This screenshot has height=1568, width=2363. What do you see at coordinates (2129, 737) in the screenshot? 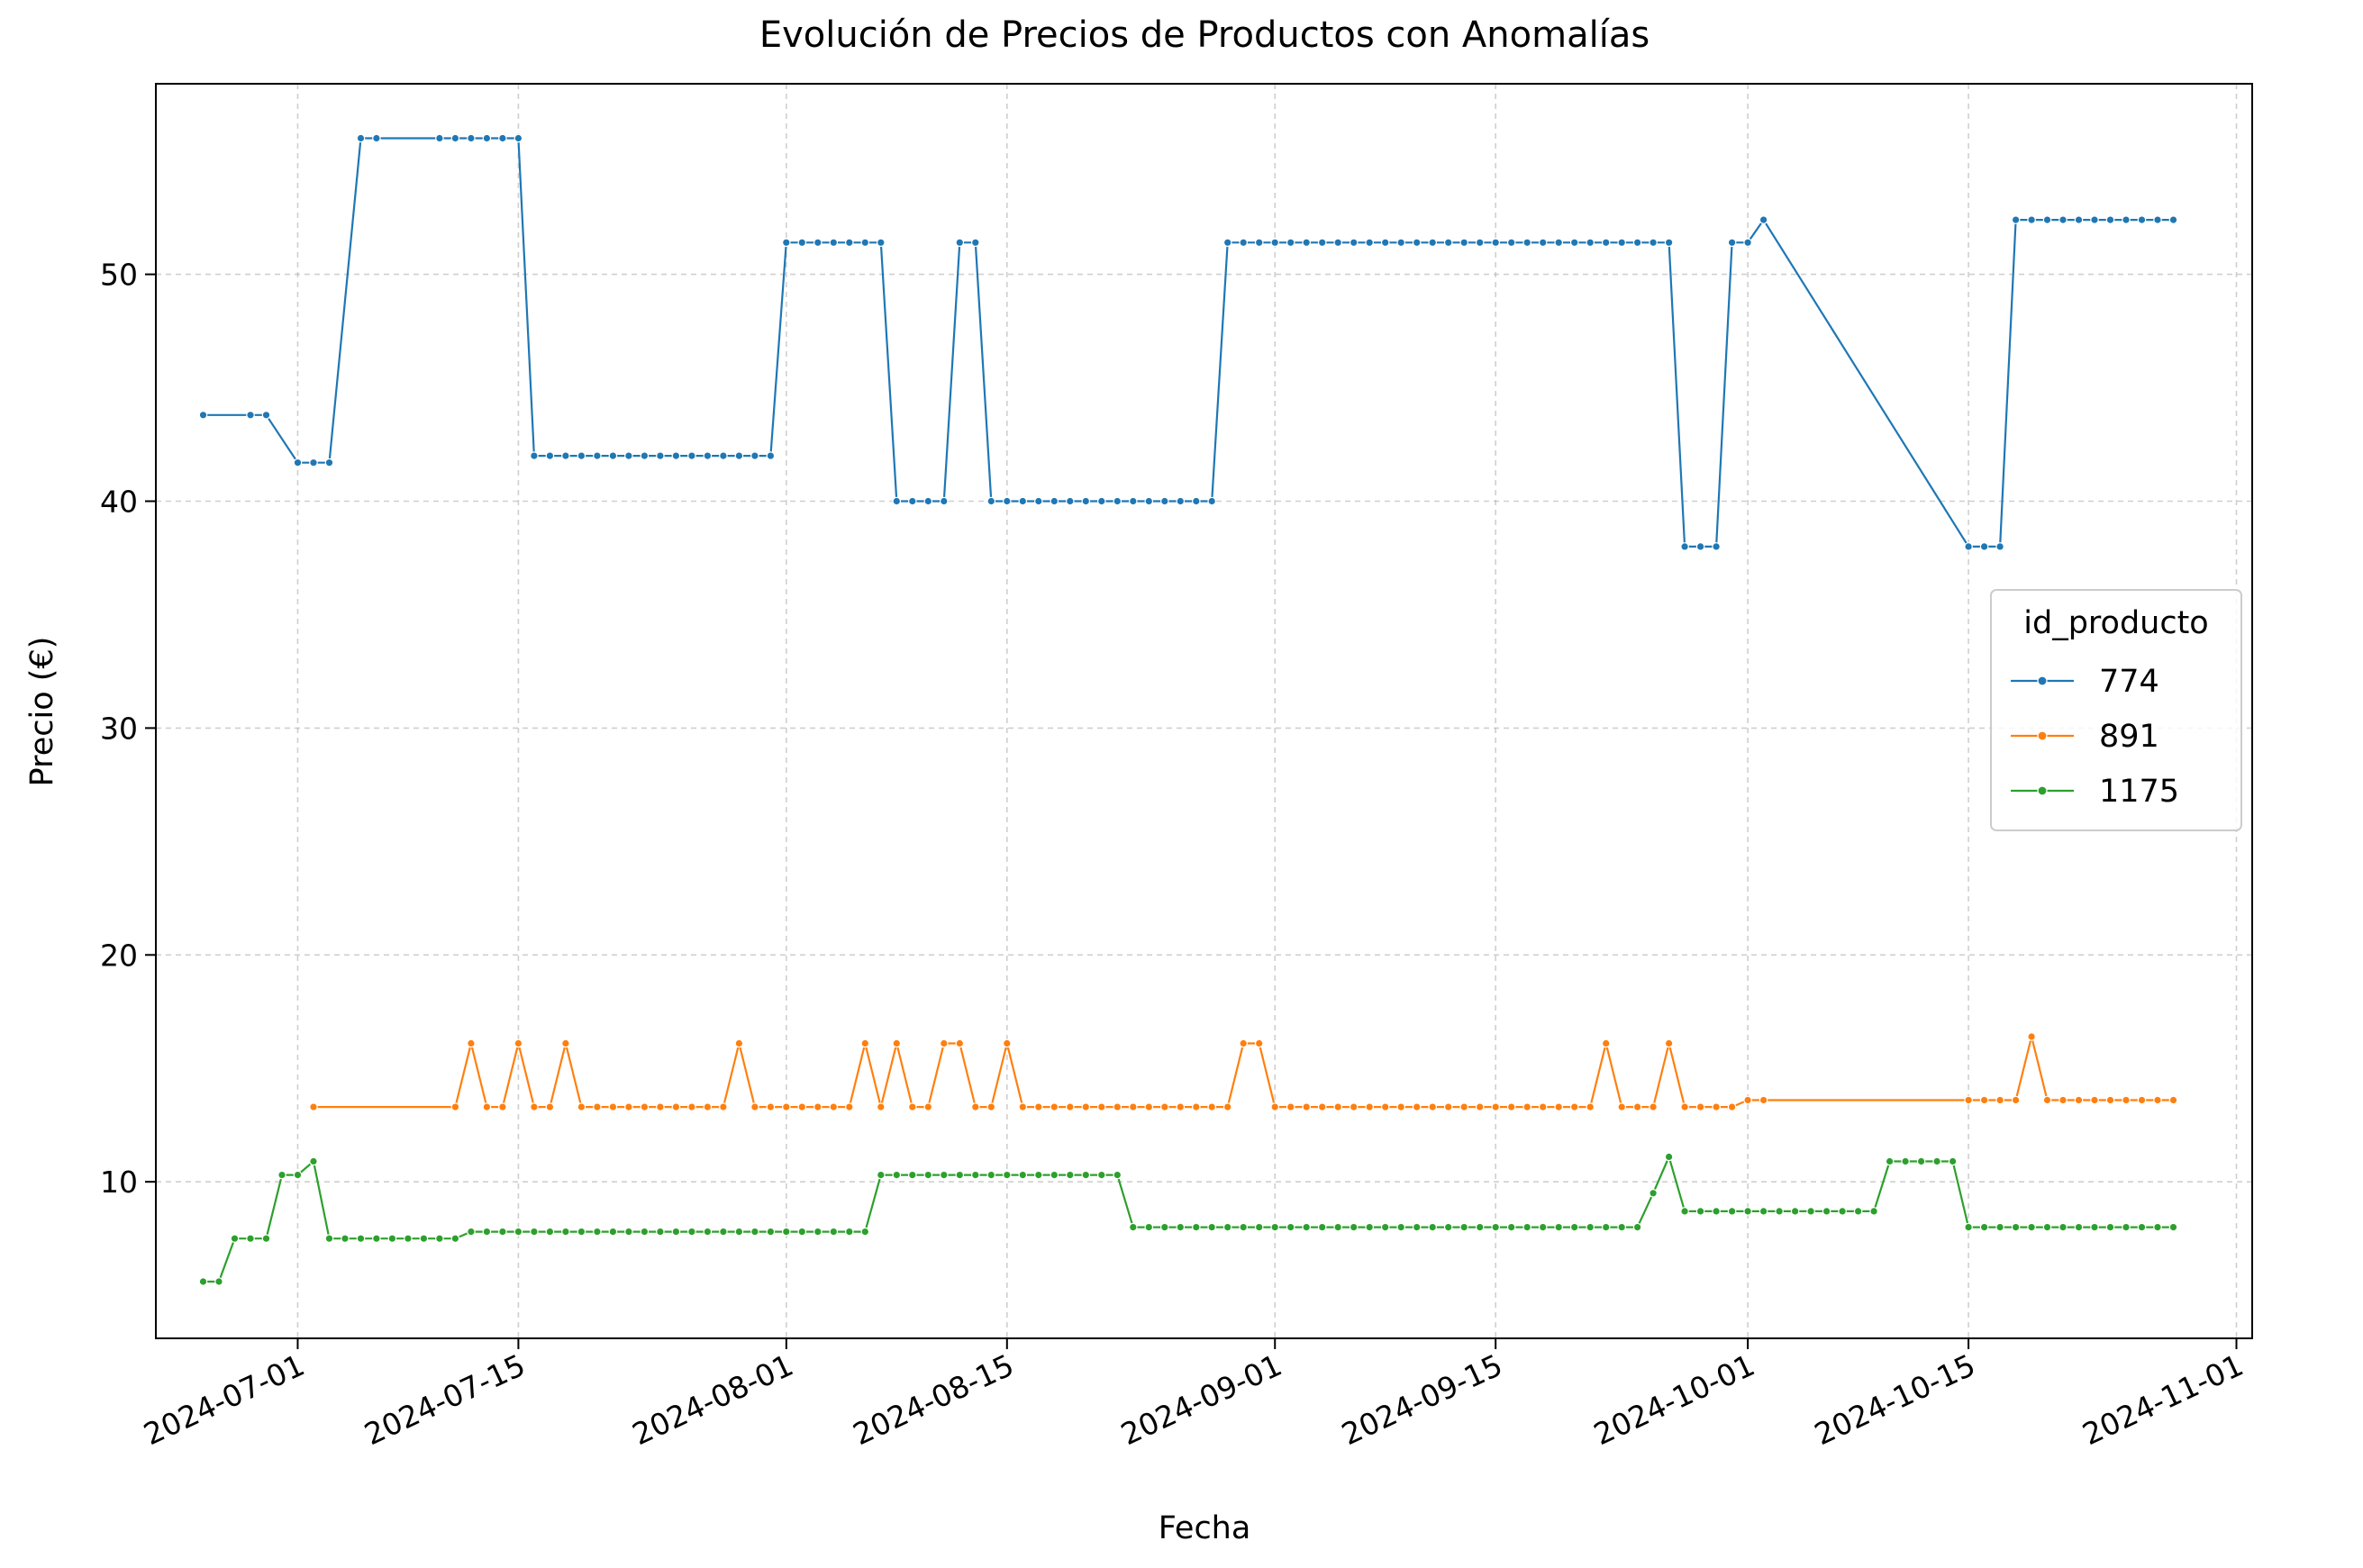
I see `legend-label: 891` at bounding box center [2129, 737].